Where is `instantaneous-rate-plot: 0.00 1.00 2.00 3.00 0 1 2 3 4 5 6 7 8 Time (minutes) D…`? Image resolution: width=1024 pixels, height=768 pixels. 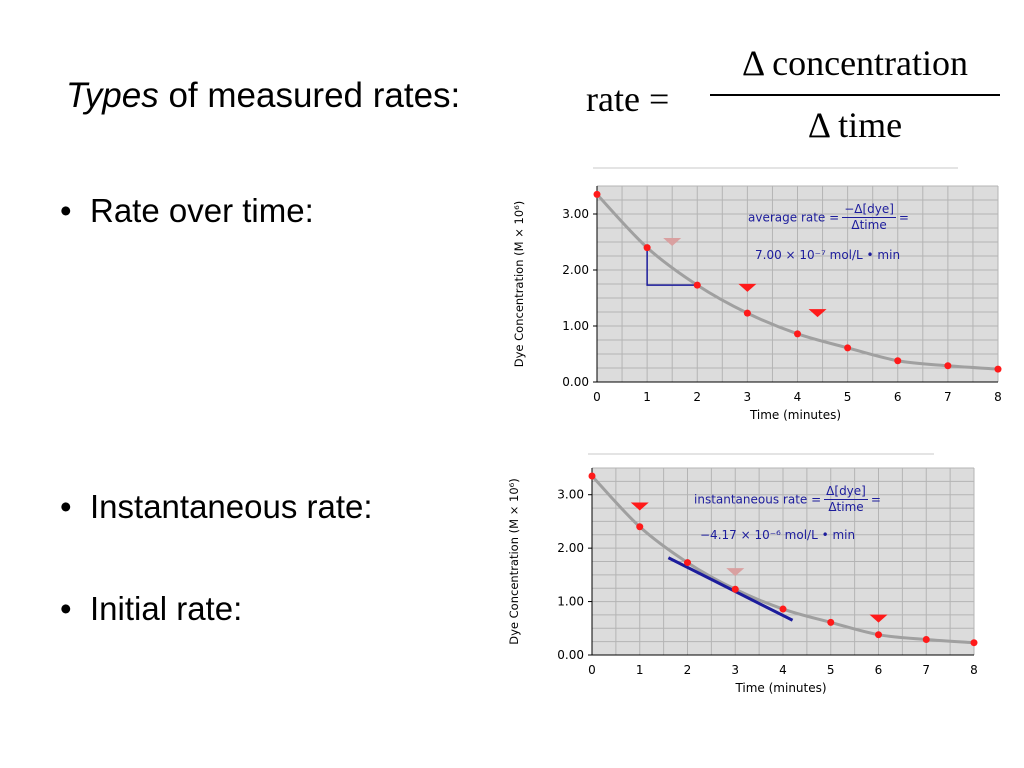 instantaneous-rate-plot: 0.00 1.00 2.00 3.00 0 1 2 3 4 5 6 7 8 Time (minutes) D… is located at coordinates (742, 574).